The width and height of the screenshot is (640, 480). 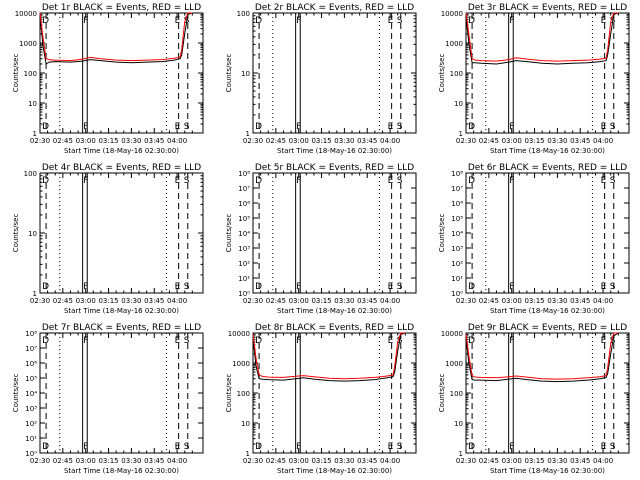 What do you see at coordinates (28, 44) in the screenshot?
I see `y-tick-label: 1000` at bounding box center [28, 44].